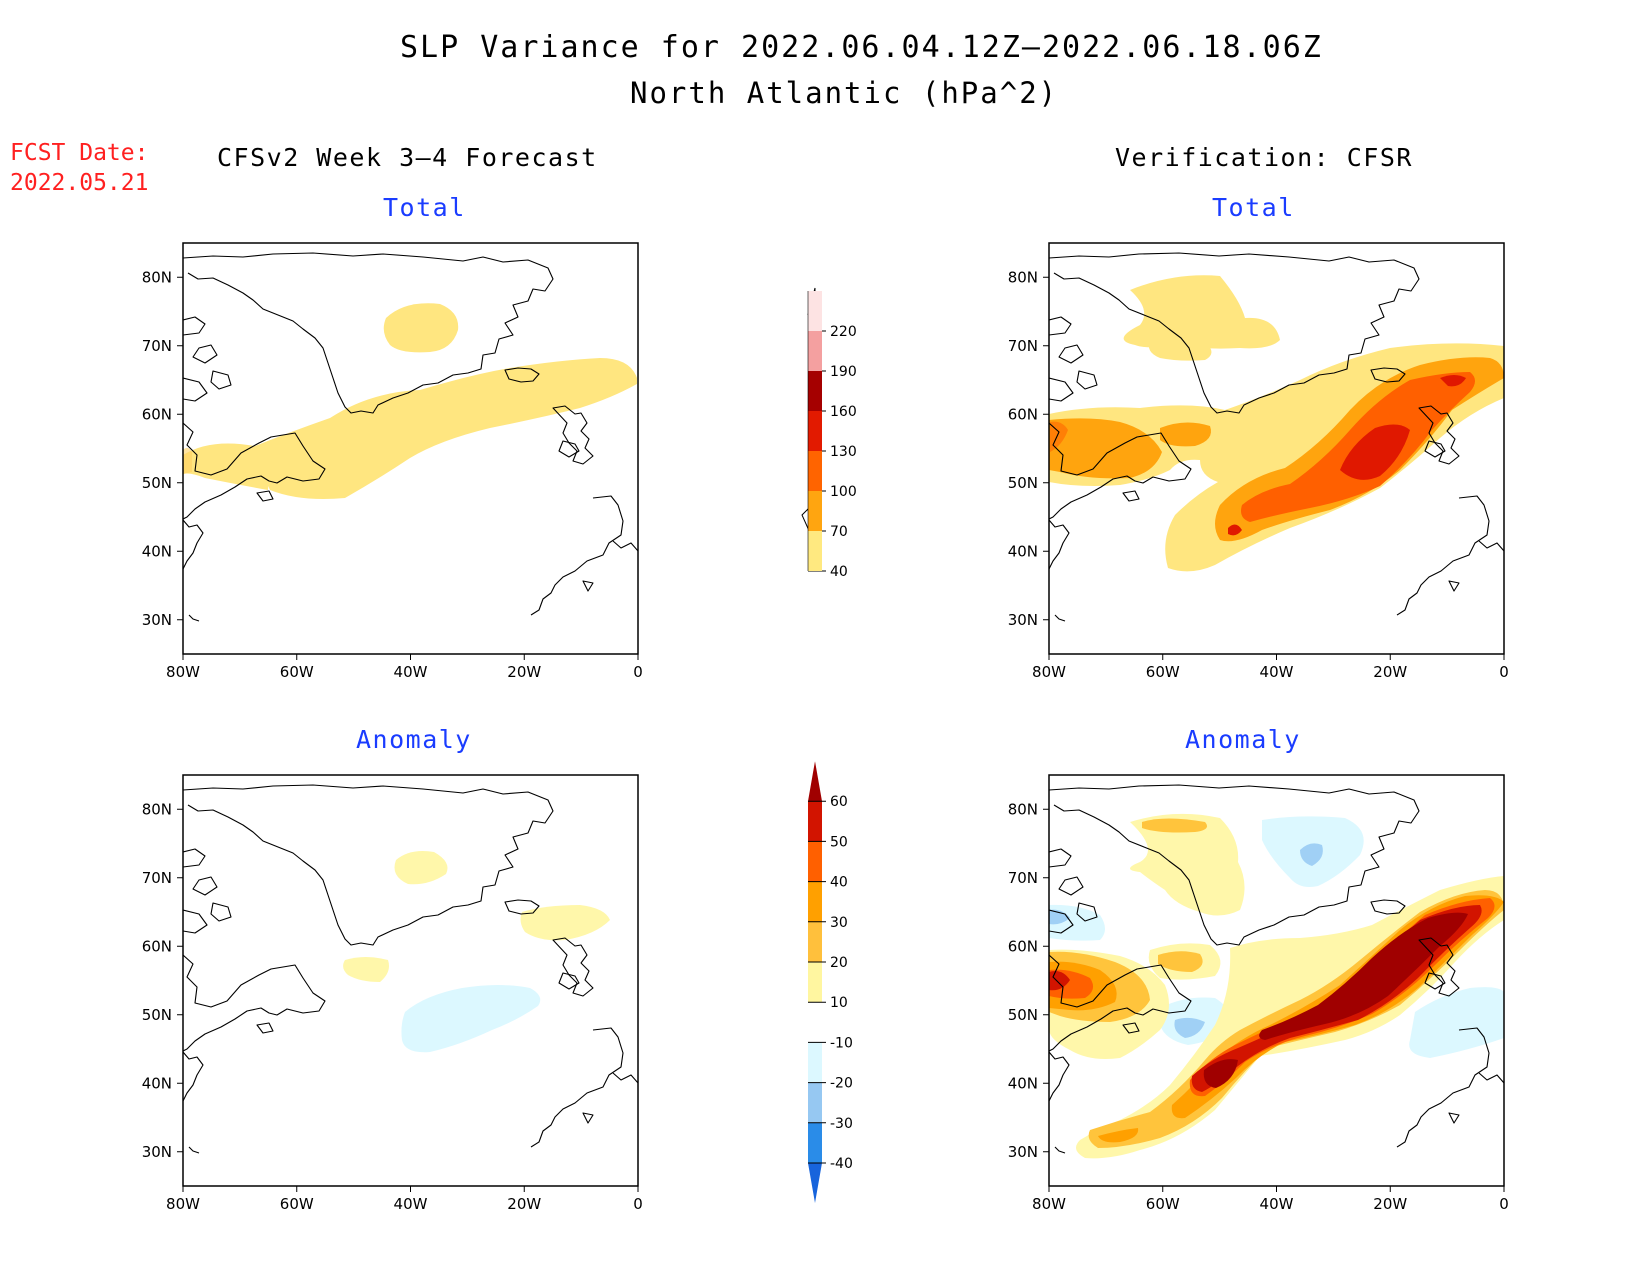 This screenshot has width=1650, height=1275. What do you see at coordinates (410, 448) in the screenshot?
I see `forecast-total-map` at bounding box center [410, 448].